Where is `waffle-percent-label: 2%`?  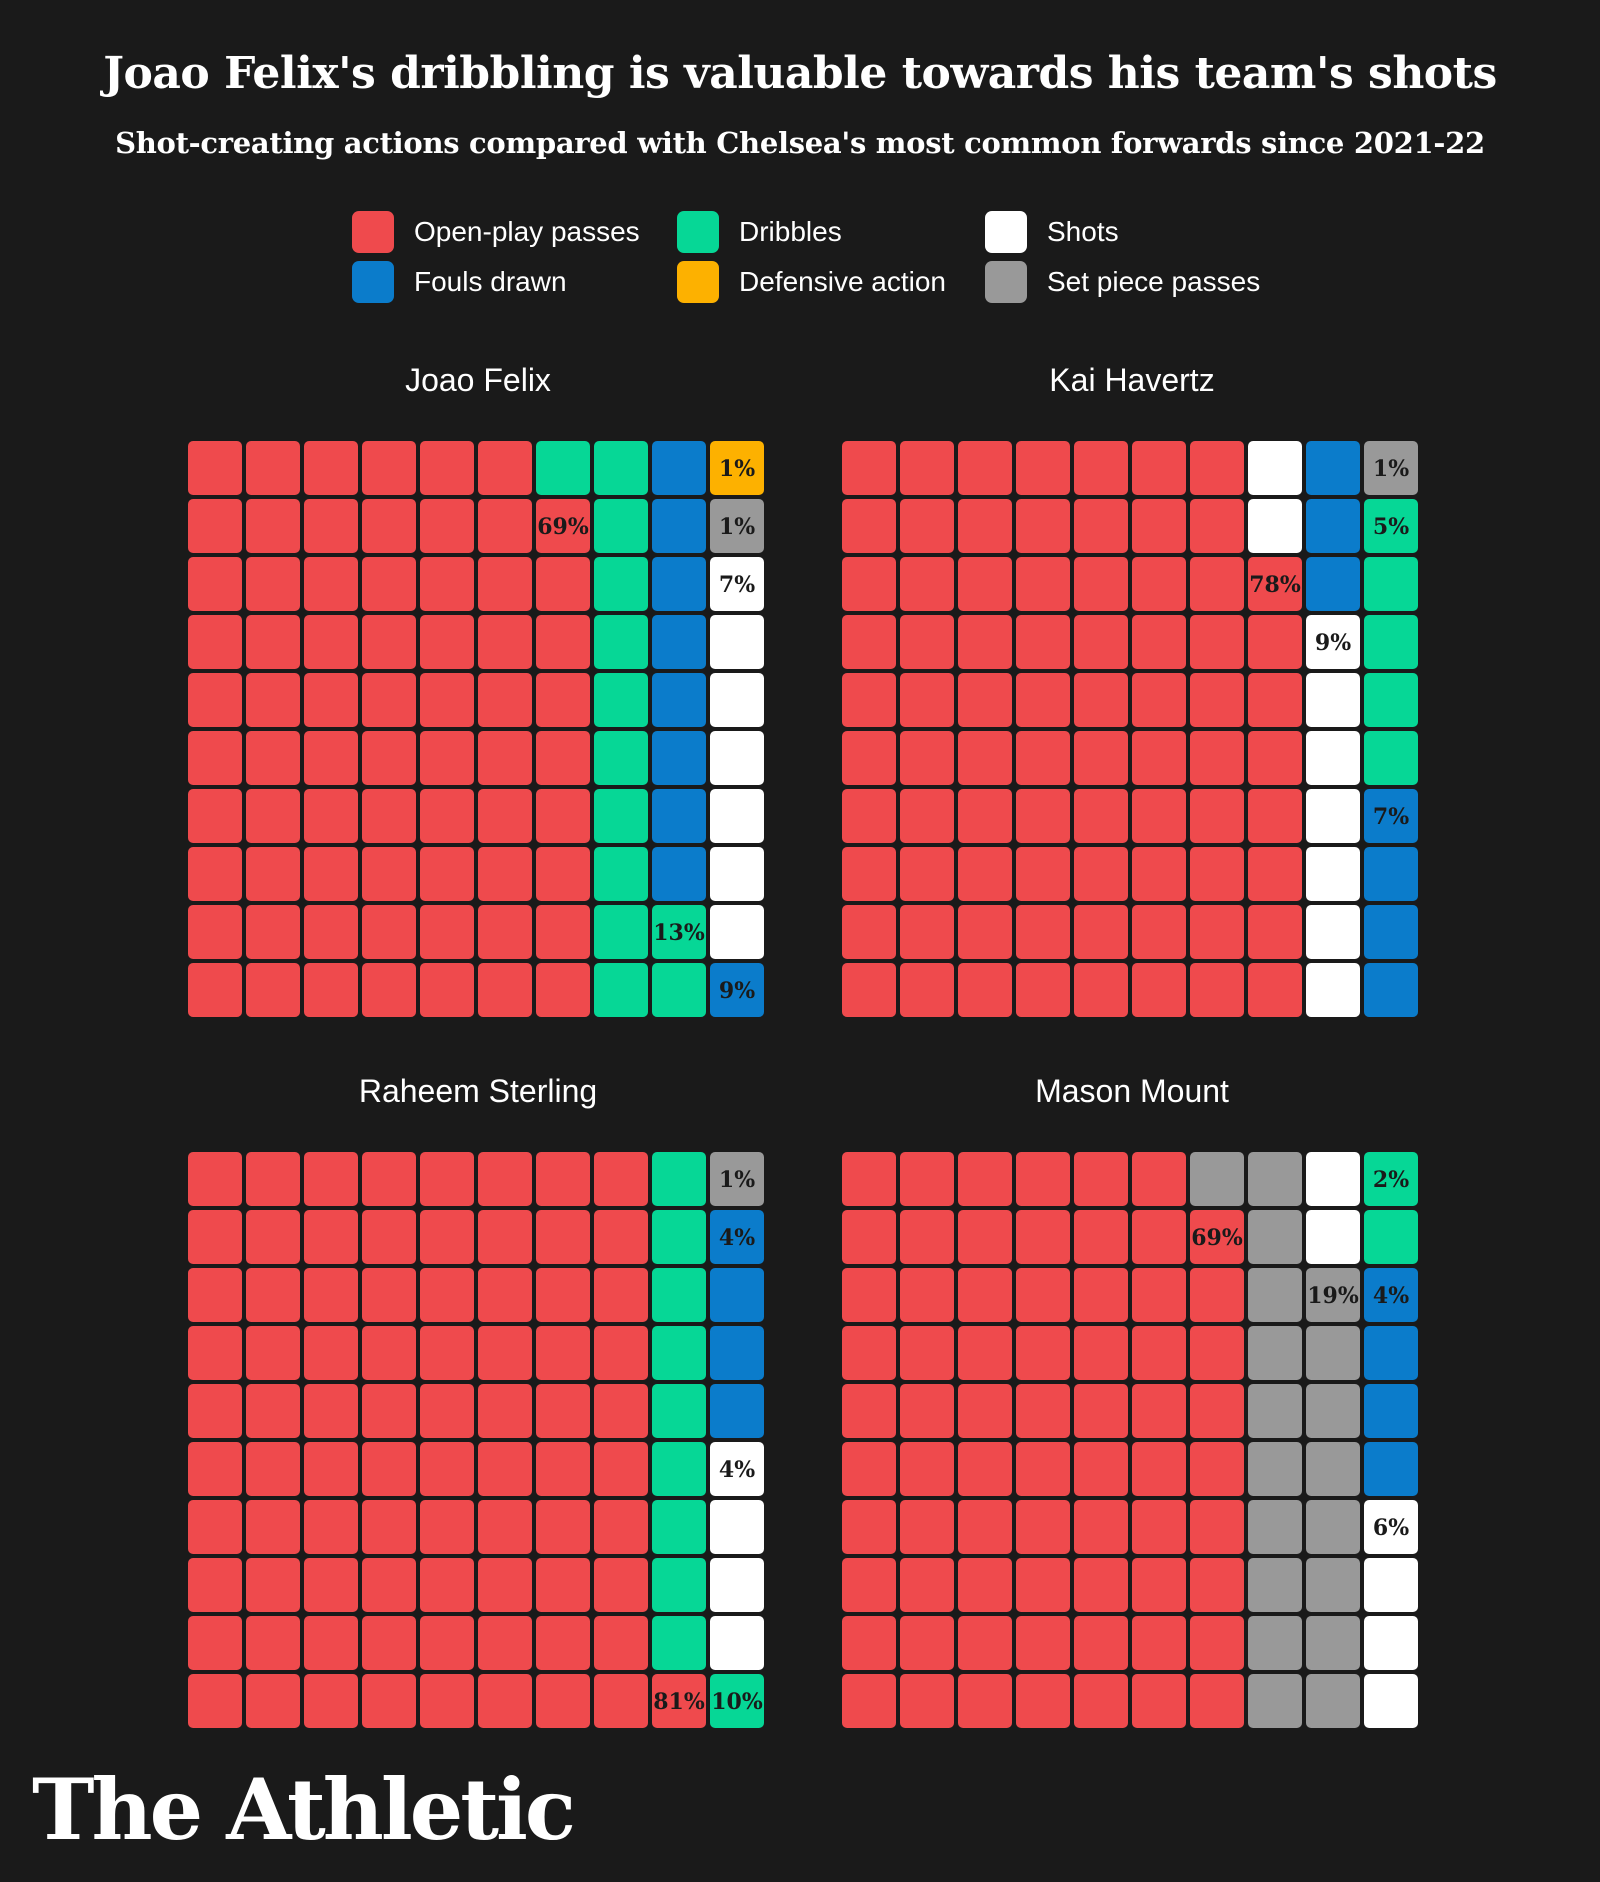
waffle-percent-label: 2% is located at coordinates (1391, 1180).